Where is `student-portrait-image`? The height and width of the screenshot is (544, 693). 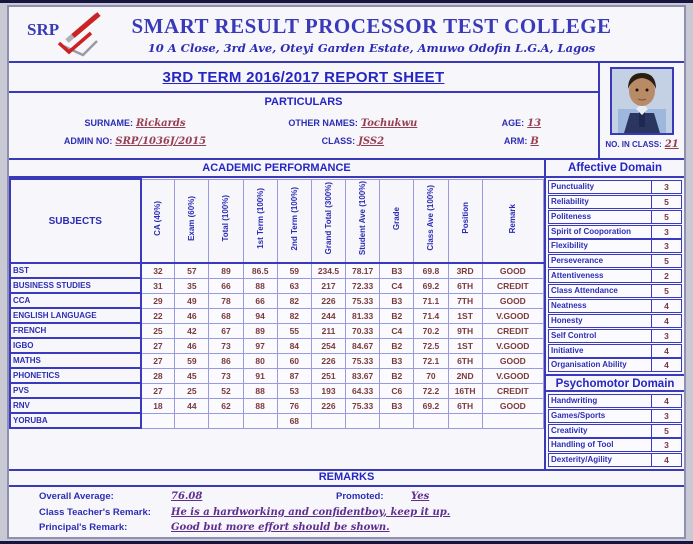 student-portrait-image is located at coordinates (642, 101).